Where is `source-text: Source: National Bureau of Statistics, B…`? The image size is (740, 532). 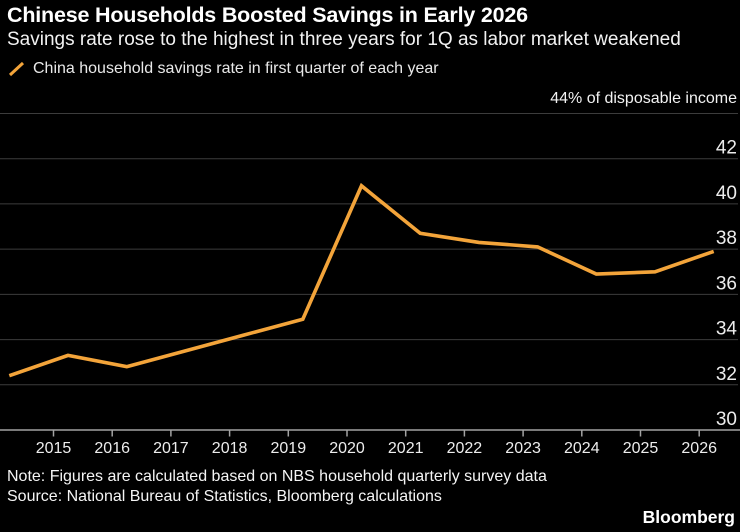 source-text: Source: National Bureau of Statistics, B… is located at coordinates (224, 496).